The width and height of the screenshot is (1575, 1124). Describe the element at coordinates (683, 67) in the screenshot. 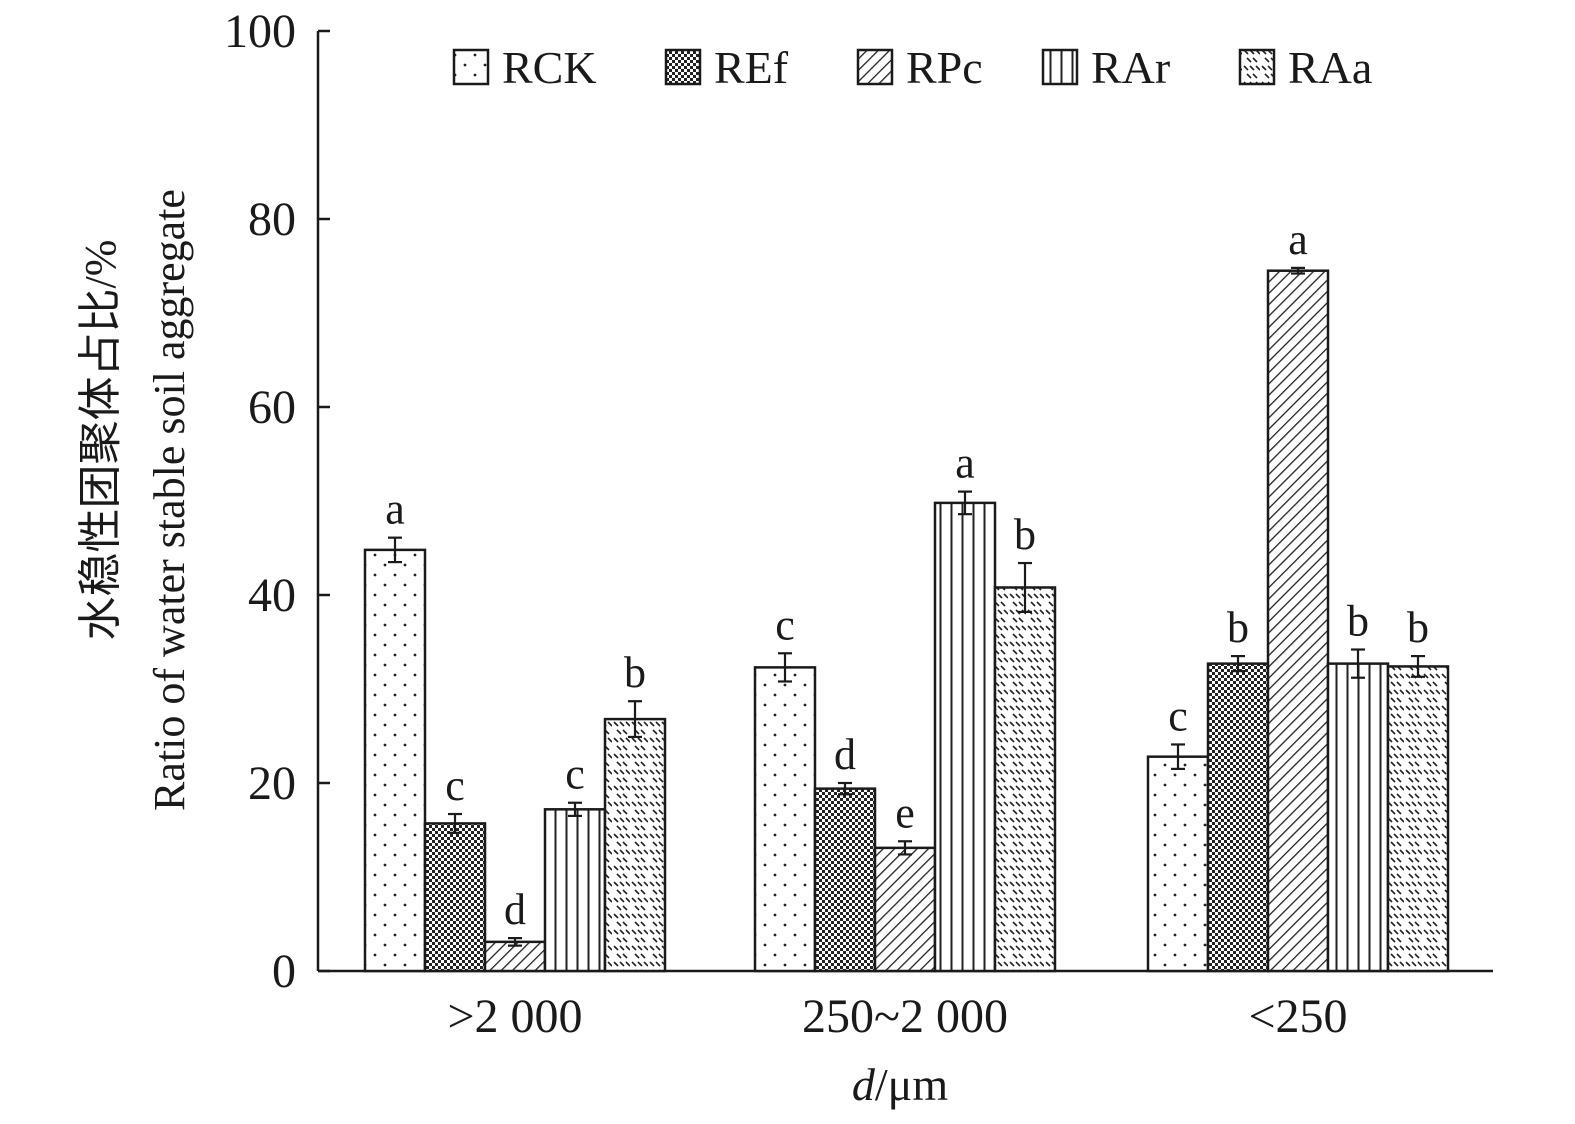

I see `legend-swatch-REf` at that location.